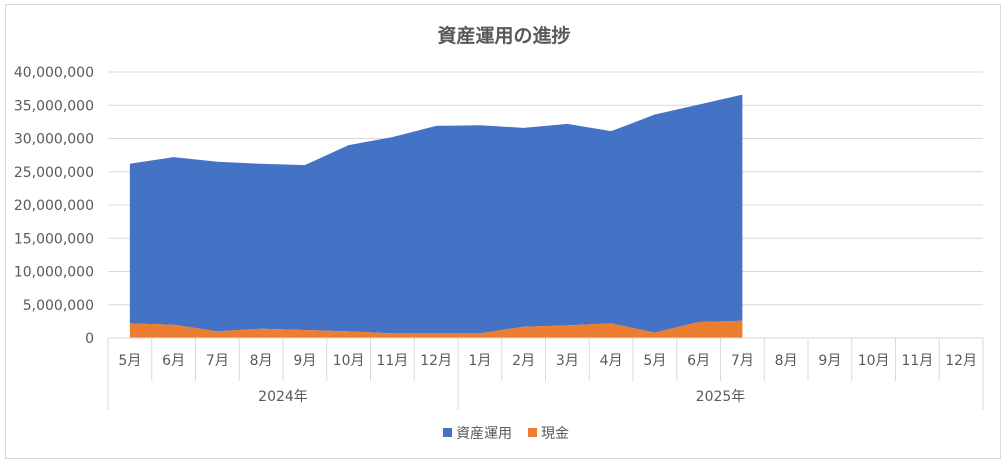 The width and height of the screenshot is (1008, 465). Describe the element at coordinates (611, 361) in the screenshot. I see `x-tick-label: 4月` at that location.